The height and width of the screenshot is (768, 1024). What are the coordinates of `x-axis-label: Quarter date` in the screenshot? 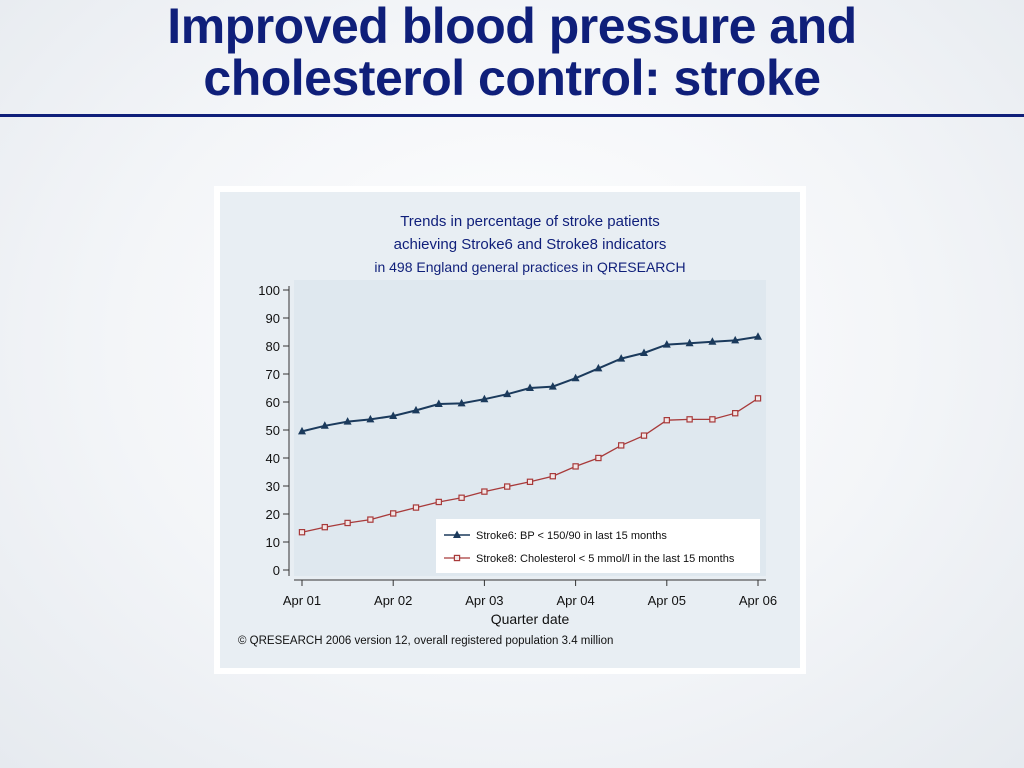 It's located at (530, 619).